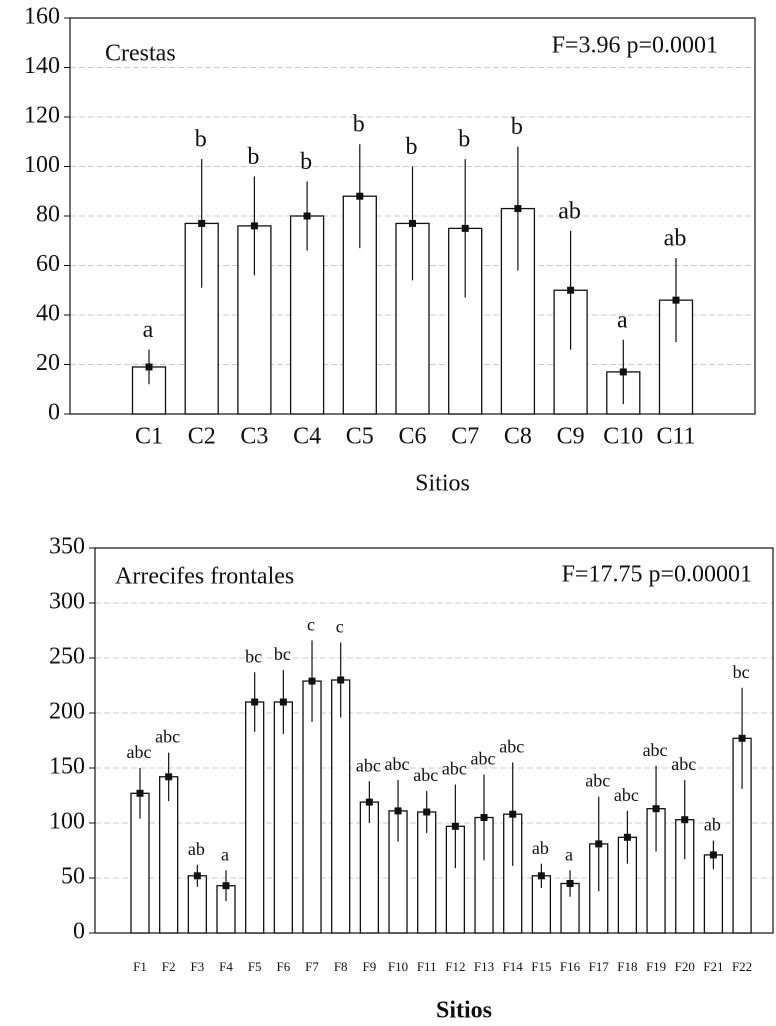 This screenshot has height=1026, width=776. Describe the element at coordinates (675, 437) in the screenshot. I see `x-tick-label: C11` at that location.